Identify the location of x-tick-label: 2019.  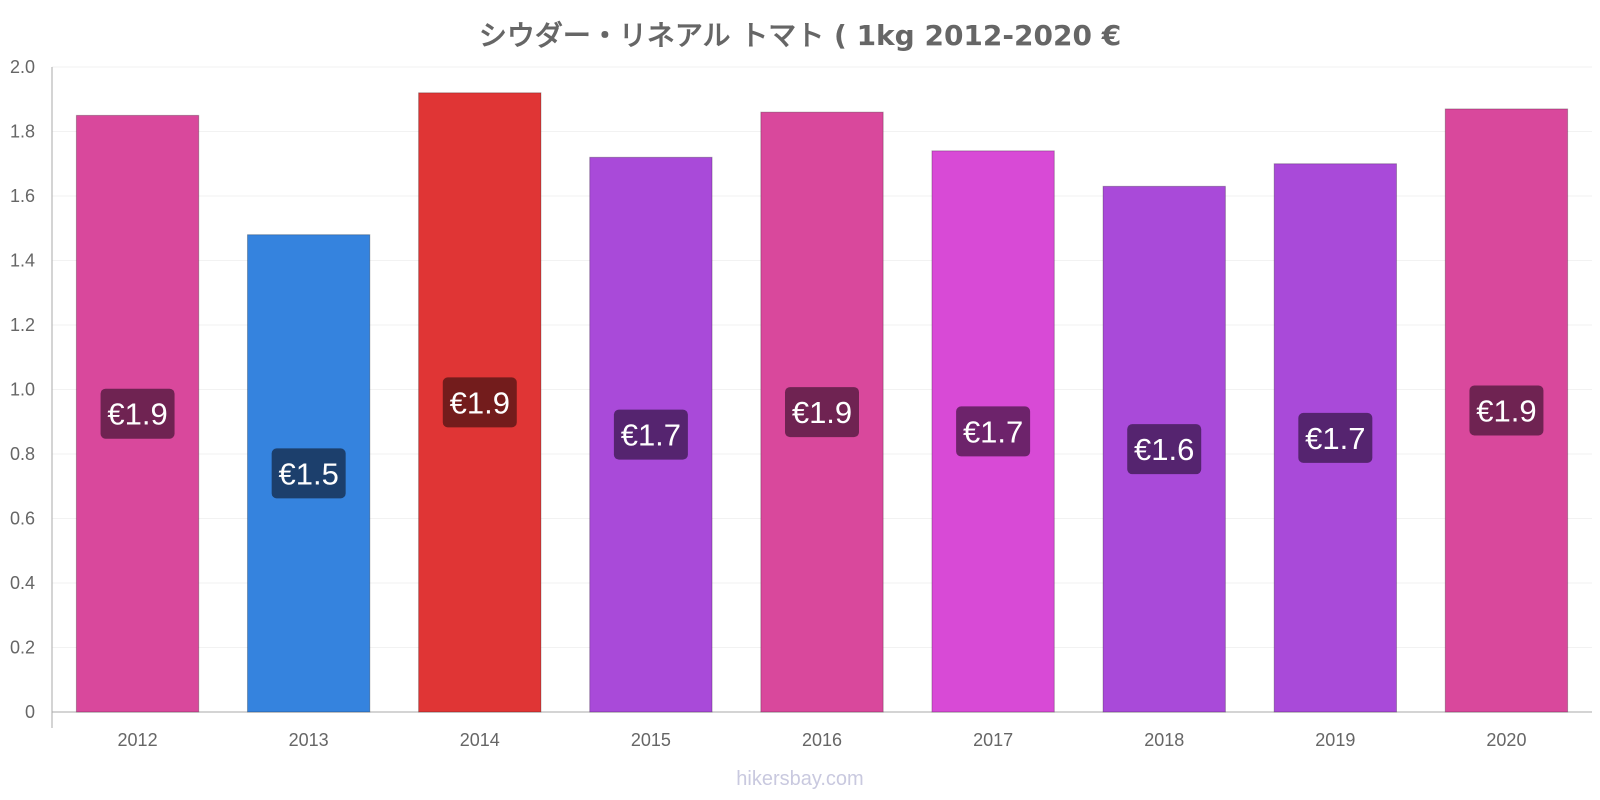
(1335, 740).